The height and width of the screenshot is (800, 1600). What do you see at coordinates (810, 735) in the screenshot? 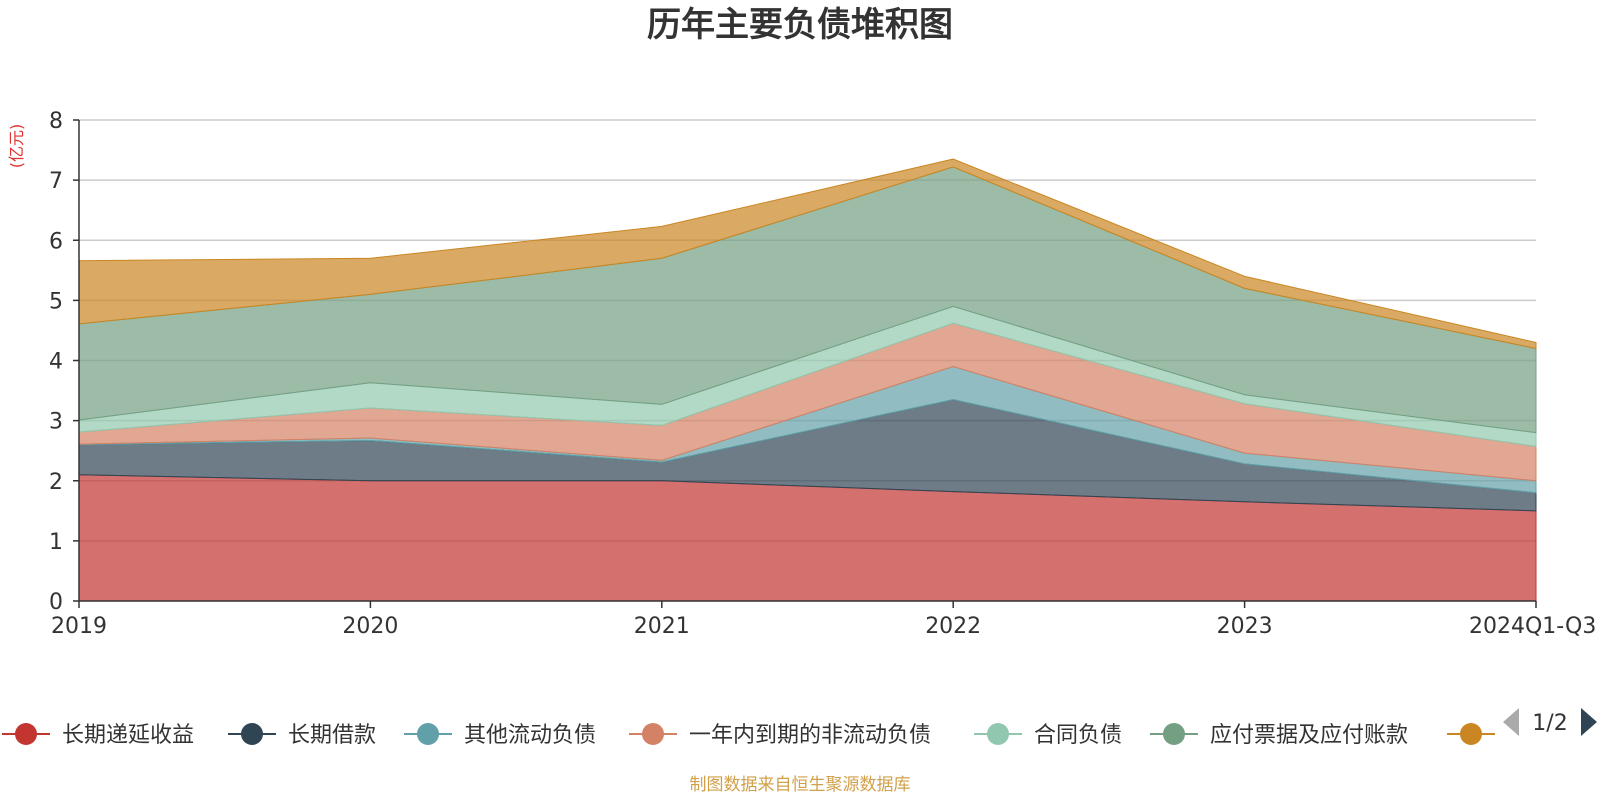
I see `legend-label: 一年内到期的非流动负债` at bounding box center [810, 735].